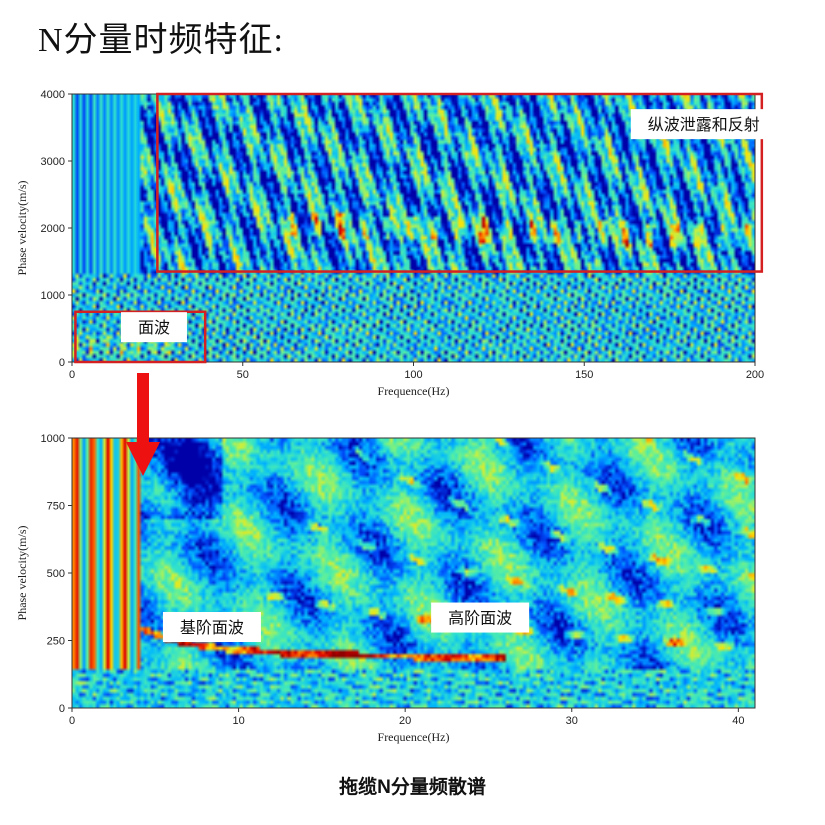 Image resolution: width=825 pixels, height=825 pixels. What do you see at coordinates (572, 721) in the screenshot?
I see `x-tick-label: 30` at bounding box center [572, 721].